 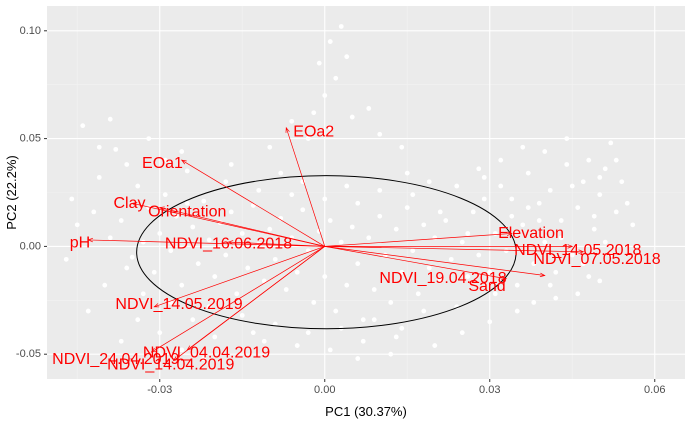 What do you see at coordinates (28, 354) in the screenshot?
I see `y-tick-label: -0.05` at bounding box center [28, 354].